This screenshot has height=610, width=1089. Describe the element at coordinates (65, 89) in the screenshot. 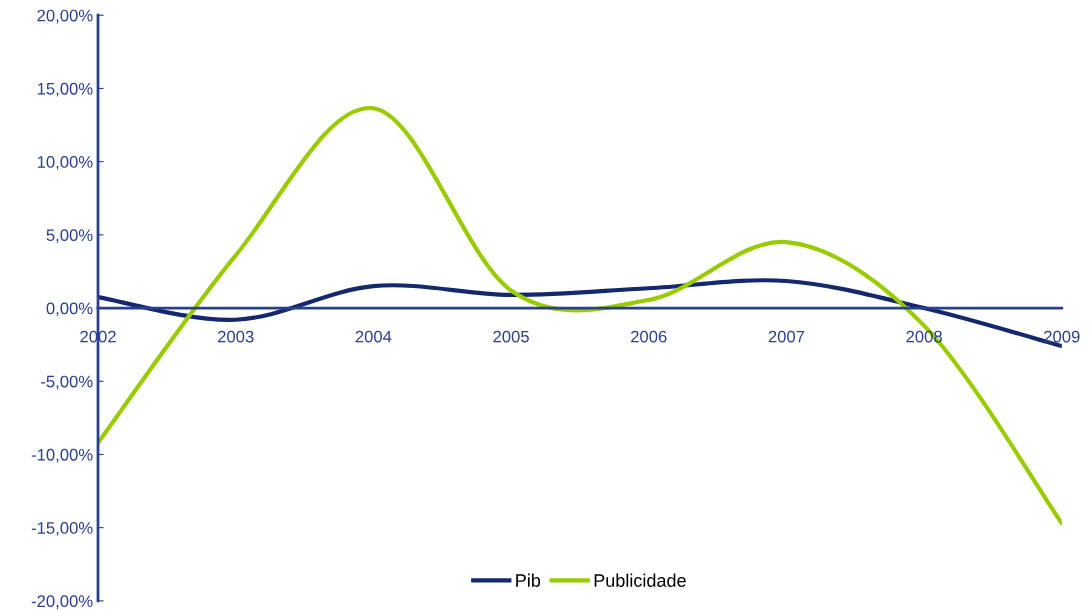

I see `y-tick-label: 15,00%` at that location.